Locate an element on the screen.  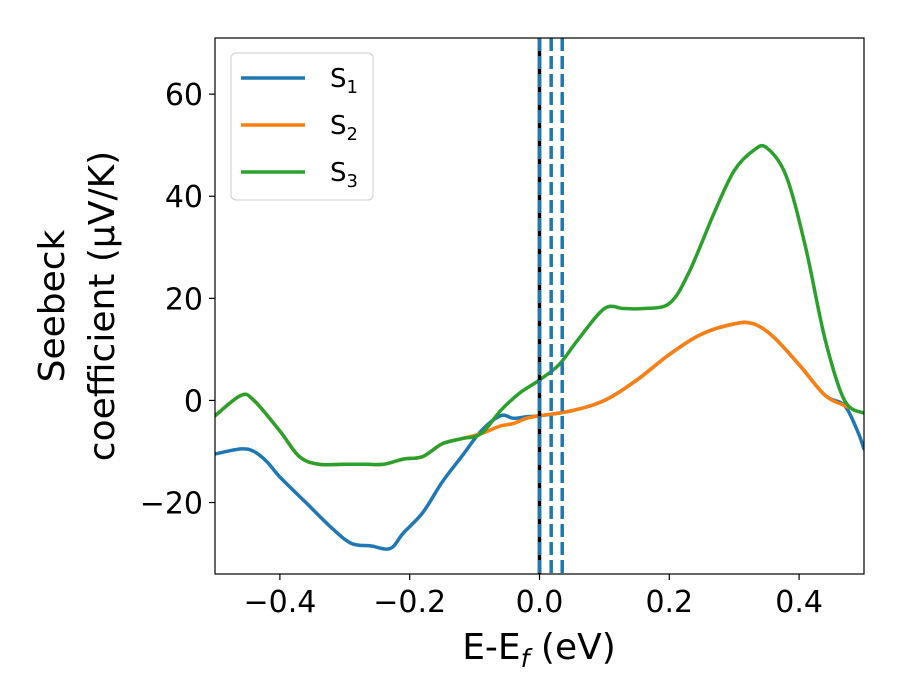
x-axis: −0.4 −0.2 0.0 0.2 0.4 is located at coordinates (533, 597).